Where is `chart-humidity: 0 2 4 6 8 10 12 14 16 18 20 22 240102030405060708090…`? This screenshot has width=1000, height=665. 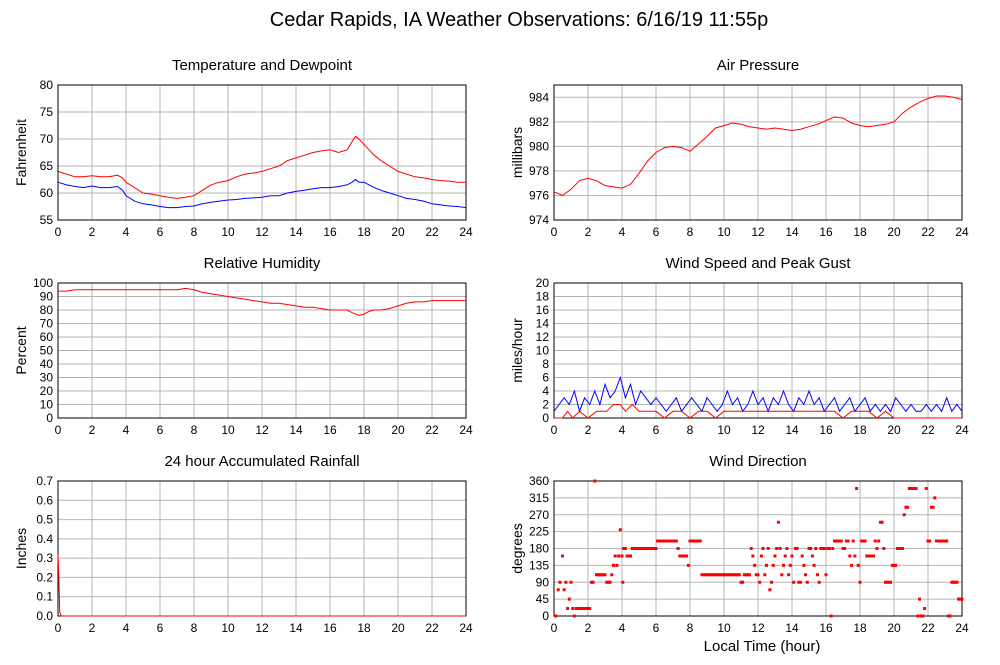
chart-humidity: 0 2 4 6 8 10 12 14 16 18 20 22 240102030405060708090… is located at coordinates (243, 346).